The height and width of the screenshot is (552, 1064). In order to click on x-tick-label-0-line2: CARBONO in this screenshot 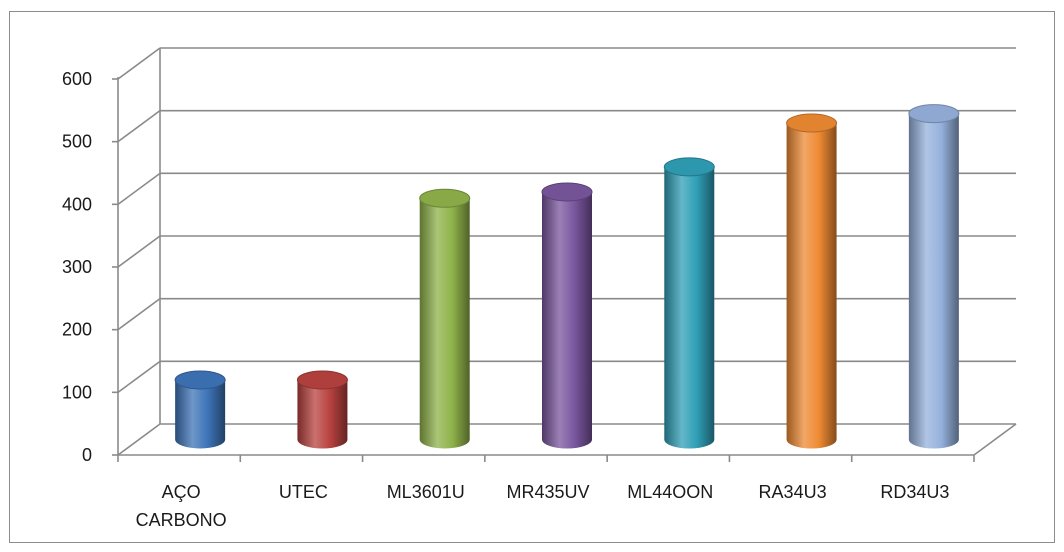, I will do `click(181, 520)`.